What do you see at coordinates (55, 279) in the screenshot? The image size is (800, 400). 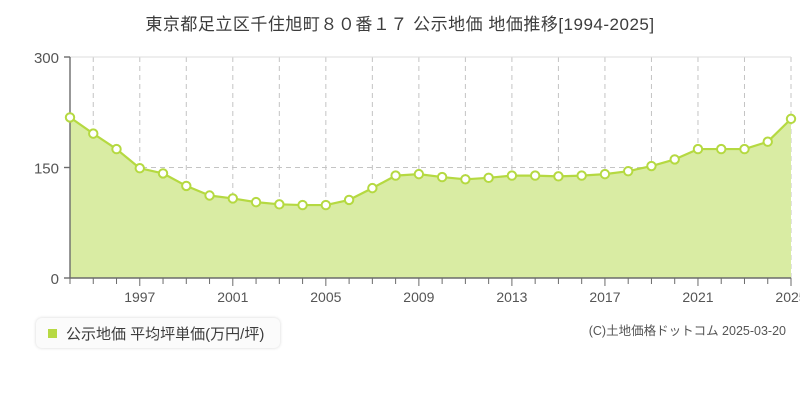 I see `svg-text: 0` at bounding box center [55, 279].